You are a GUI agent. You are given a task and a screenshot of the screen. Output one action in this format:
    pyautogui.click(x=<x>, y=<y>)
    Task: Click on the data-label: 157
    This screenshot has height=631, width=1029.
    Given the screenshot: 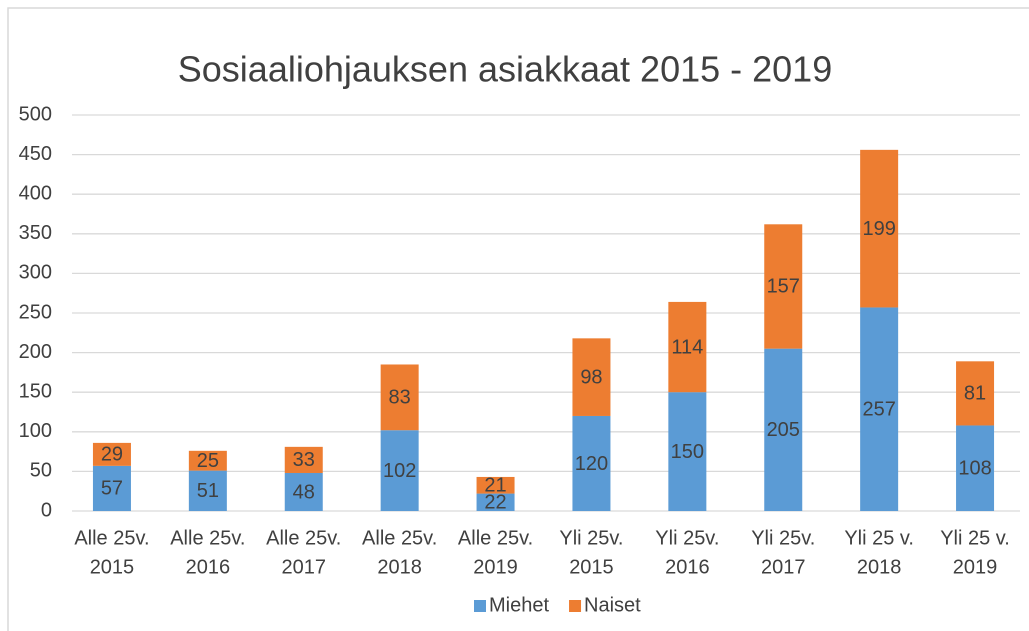 What is the action you would take?
    pyautogui.click(x=783, y=287)
    